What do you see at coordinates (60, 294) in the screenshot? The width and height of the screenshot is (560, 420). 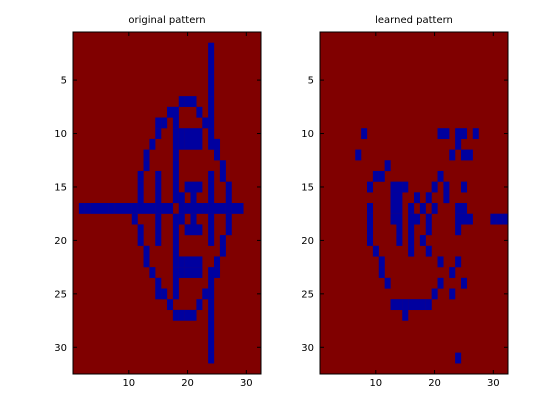 I see `y-tick-label: 25` at bounding box center [60, 294].